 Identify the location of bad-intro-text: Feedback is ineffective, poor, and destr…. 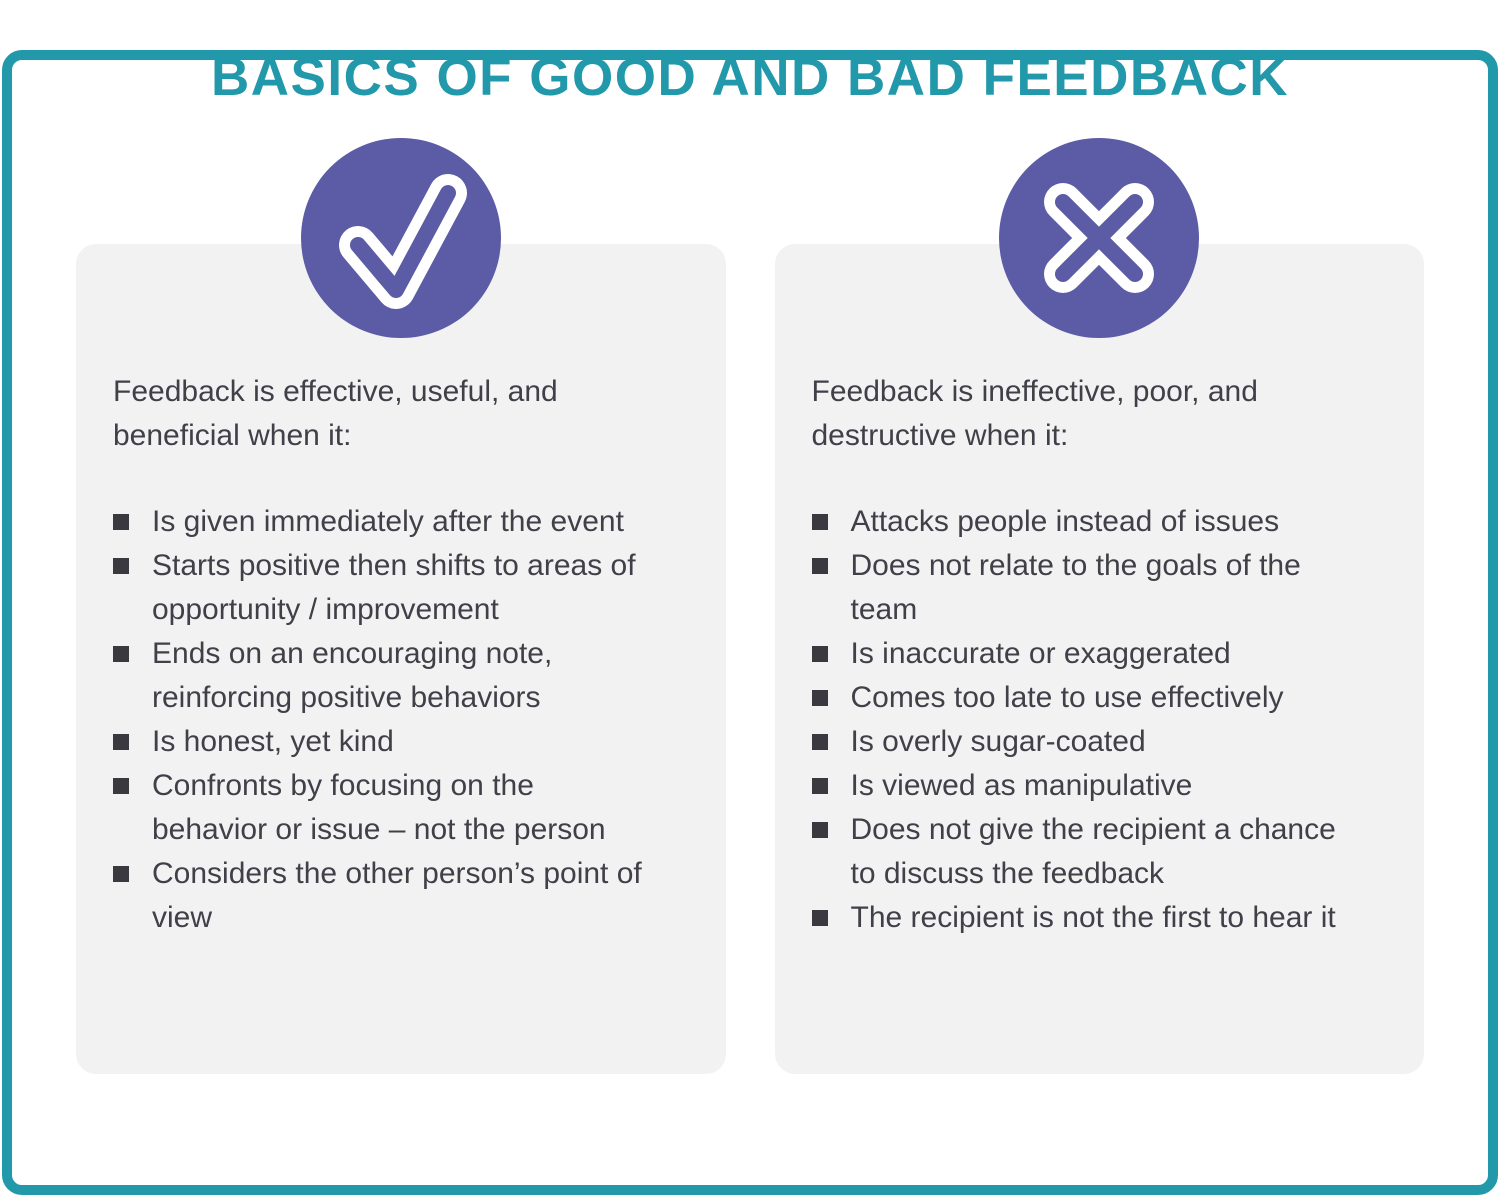
(1034, 413).